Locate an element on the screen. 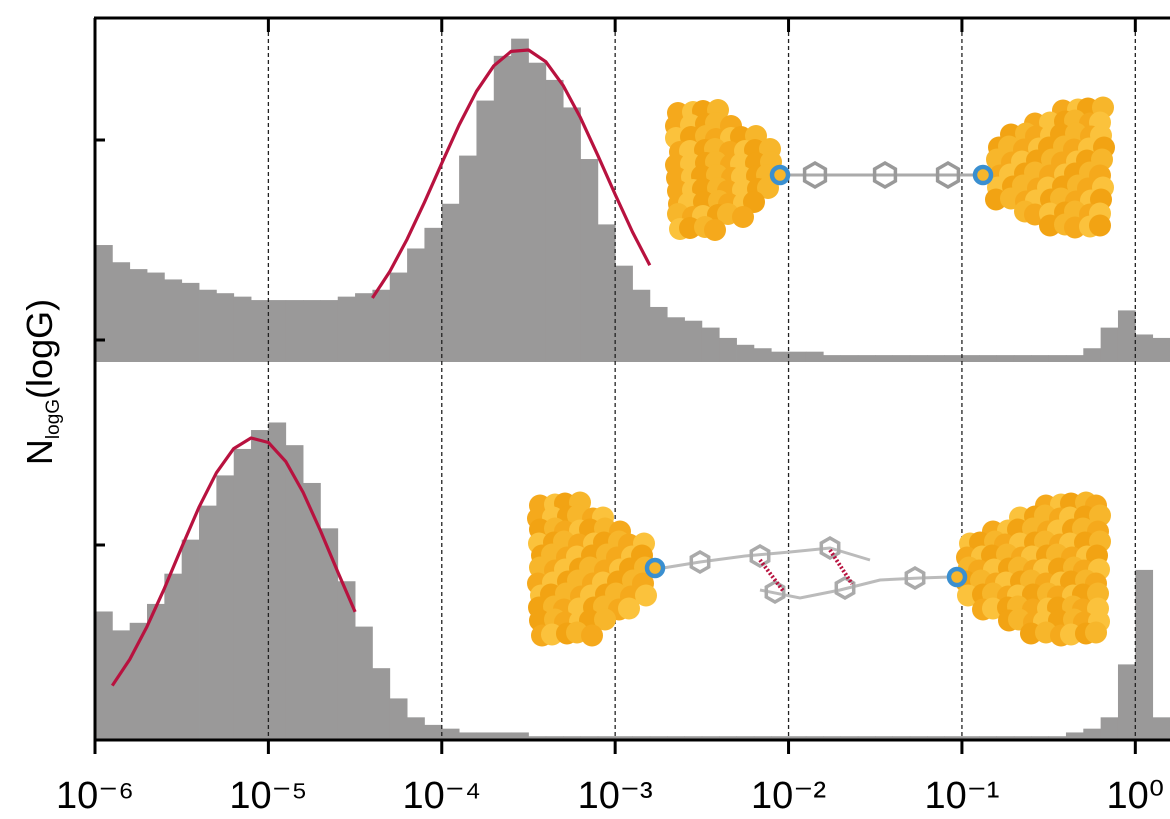 The width and height of the screenshot is (1170, 819). x-tick-label: 10⁻⁵ is located at coordinates (268, 796).